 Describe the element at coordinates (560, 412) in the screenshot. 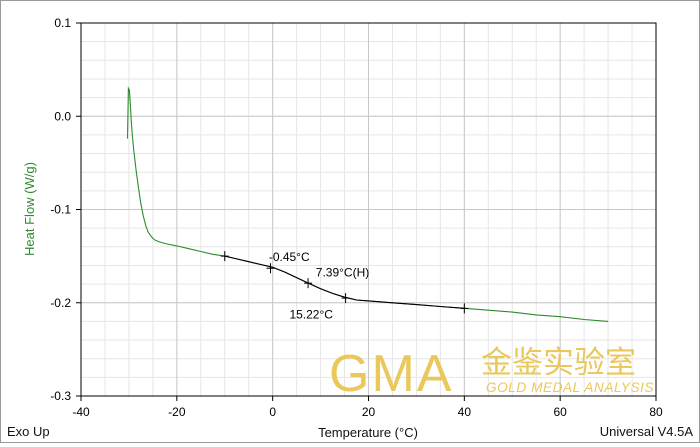

I see `x-tick-label: 60` at that location.